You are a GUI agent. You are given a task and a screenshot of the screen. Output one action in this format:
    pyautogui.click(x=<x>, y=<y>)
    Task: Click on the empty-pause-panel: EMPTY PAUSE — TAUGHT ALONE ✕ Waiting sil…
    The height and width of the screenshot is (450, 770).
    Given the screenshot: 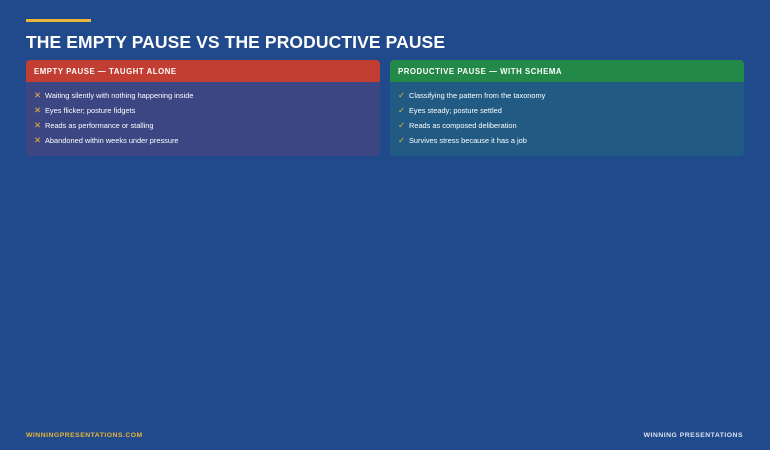 What is the action you would take?
    pyautogui.click(x=203, y=108)
    